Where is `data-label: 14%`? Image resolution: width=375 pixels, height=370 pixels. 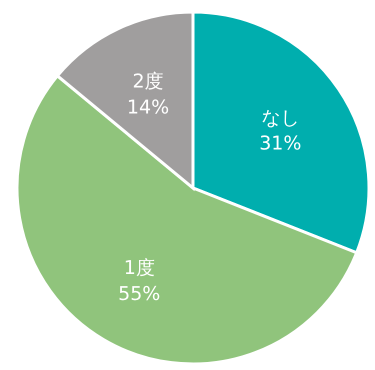 data-label: 14% is located at coordinates (148, 107).